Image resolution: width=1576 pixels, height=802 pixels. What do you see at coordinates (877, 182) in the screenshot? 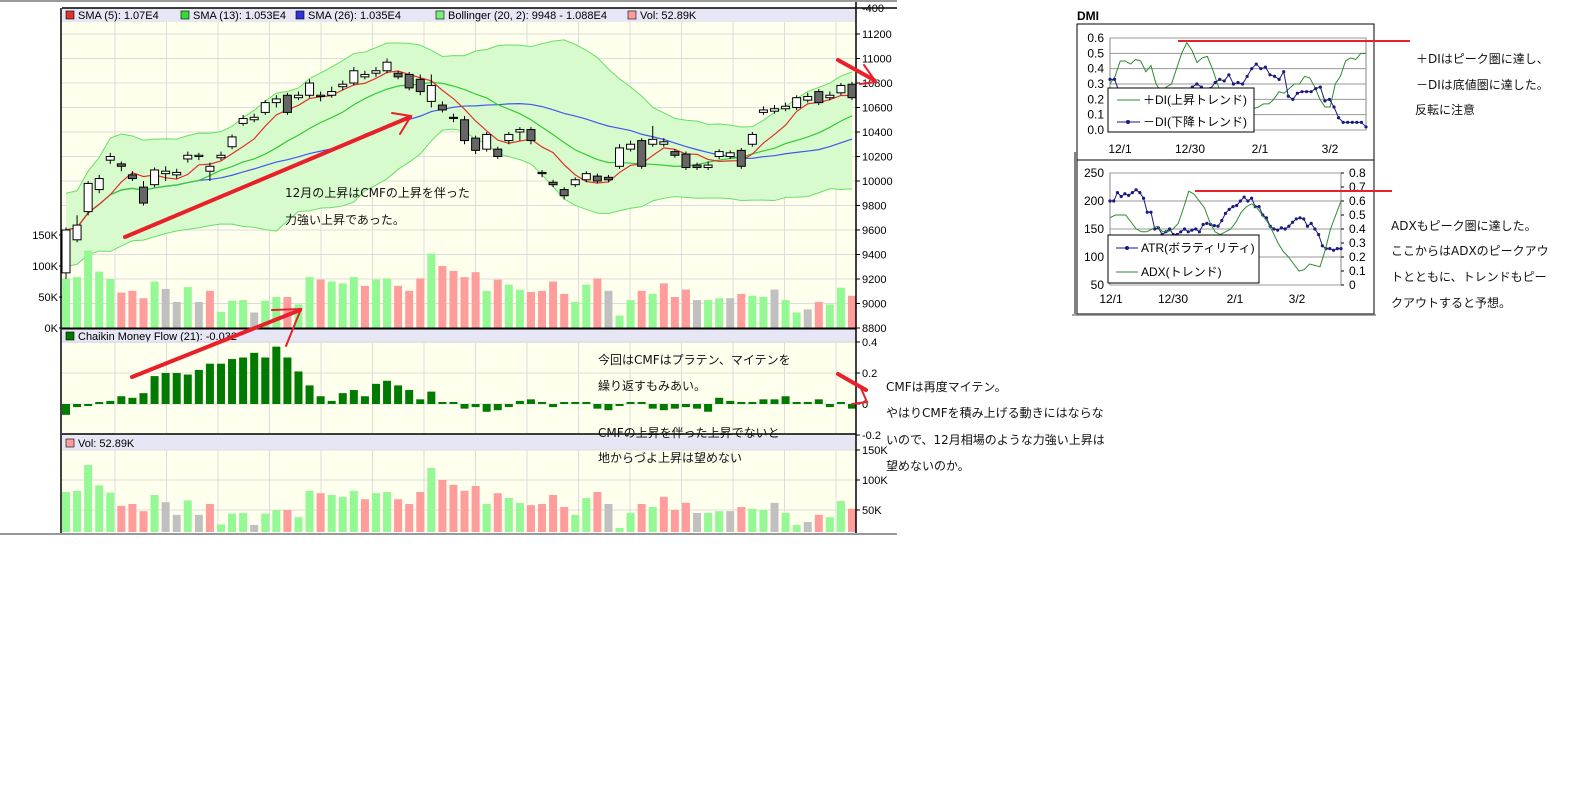
I see `price-tick-label: 10000` at bounding box center [877, 182].